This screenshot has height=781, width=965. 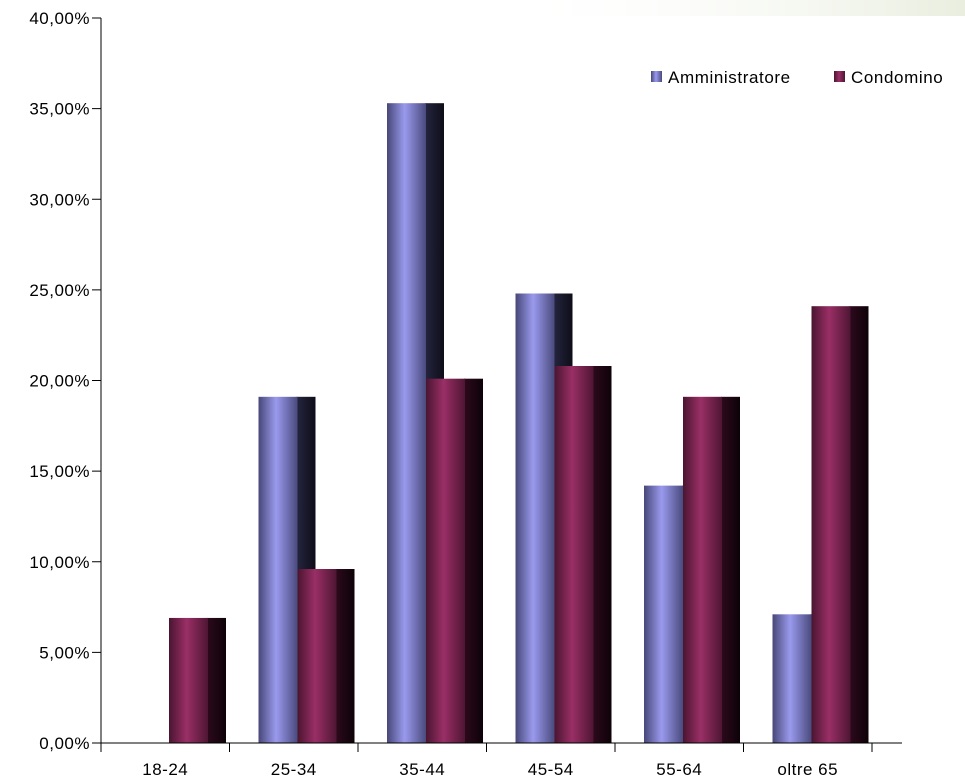 What do you see at coordinates (59, 109) in the screenshot?
I see `y-tick-label: 35,00%` at bounding box center [59, 109].